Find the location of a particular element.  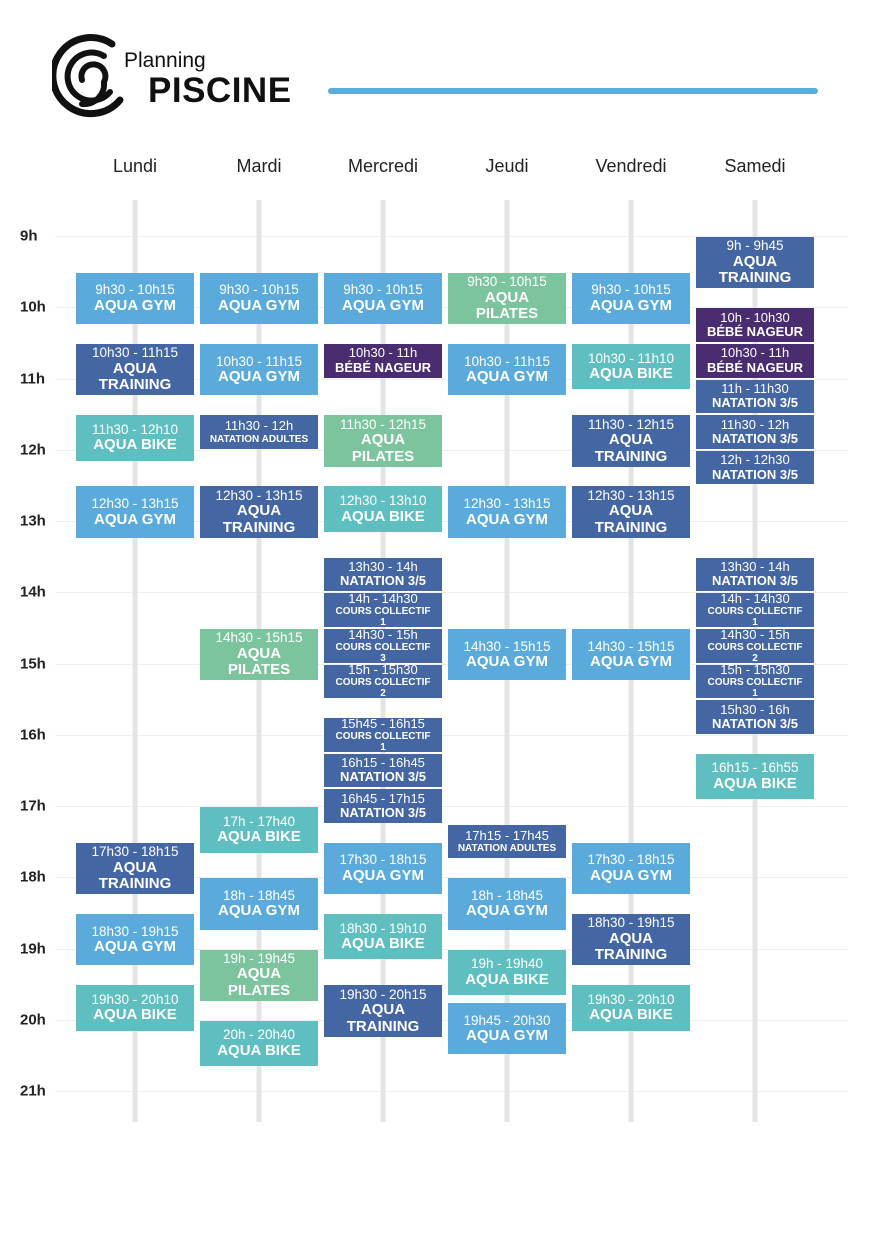

event-block: 11h30 - 12h10 AQUA BIKE is located at coordinates (135, 438).